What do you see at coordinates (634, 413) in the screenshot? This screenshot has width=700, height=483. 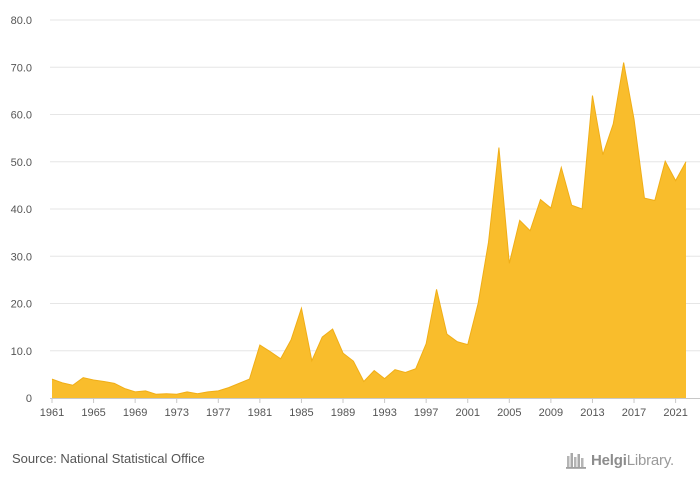 I see `x-tick-label: 2017` at bounding box center [634, 413].